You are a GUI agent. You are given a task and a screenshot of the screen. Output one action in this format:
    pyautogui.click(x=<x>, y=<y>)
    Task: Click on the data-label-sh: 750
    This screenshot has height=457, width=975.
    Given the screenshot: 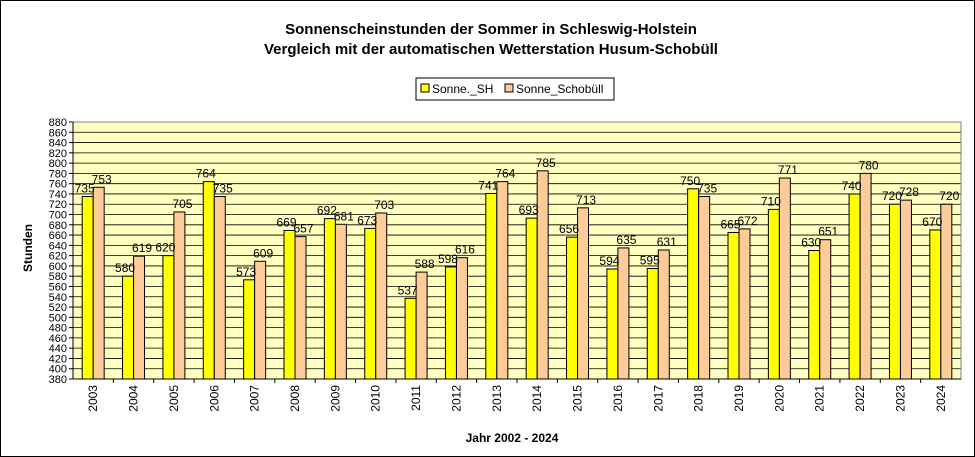 What is the action you would take?
    pyautogui.click(x=690, y=181)
    